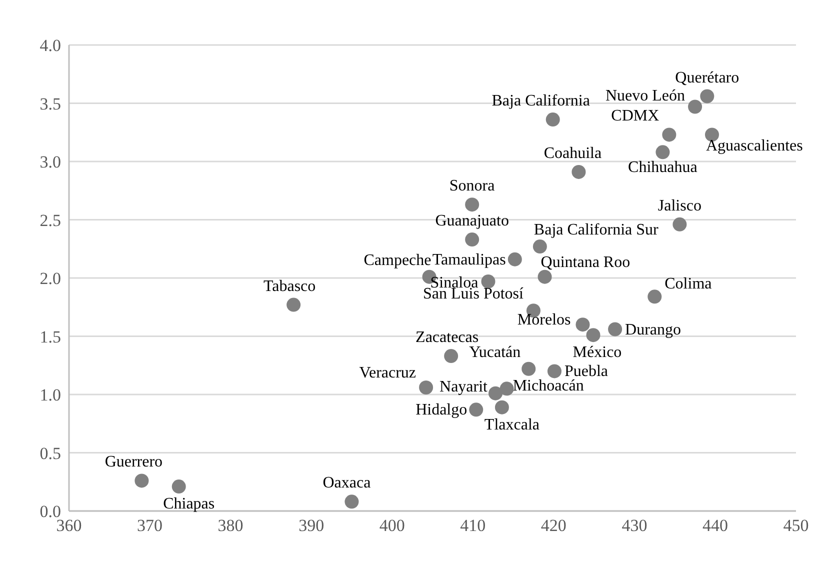 The image size is (822, 565). Describe the element at coordinates (387, 373) in the screenshot. I see `series-label: Veracruz` at that location.